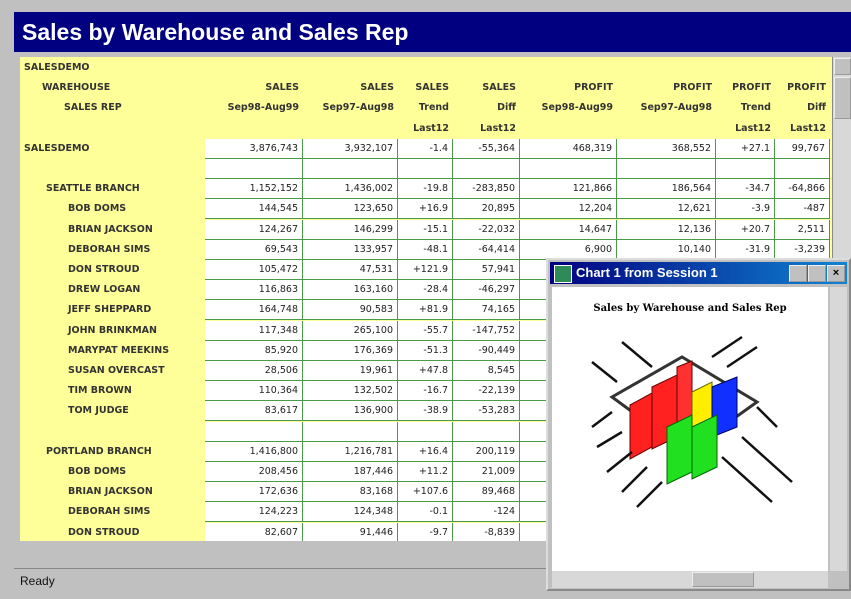  What do you see at coordinates (254, 189) in the screenshot?
I see `data-cell: 1,152,152` at bounding box center [254, 189].